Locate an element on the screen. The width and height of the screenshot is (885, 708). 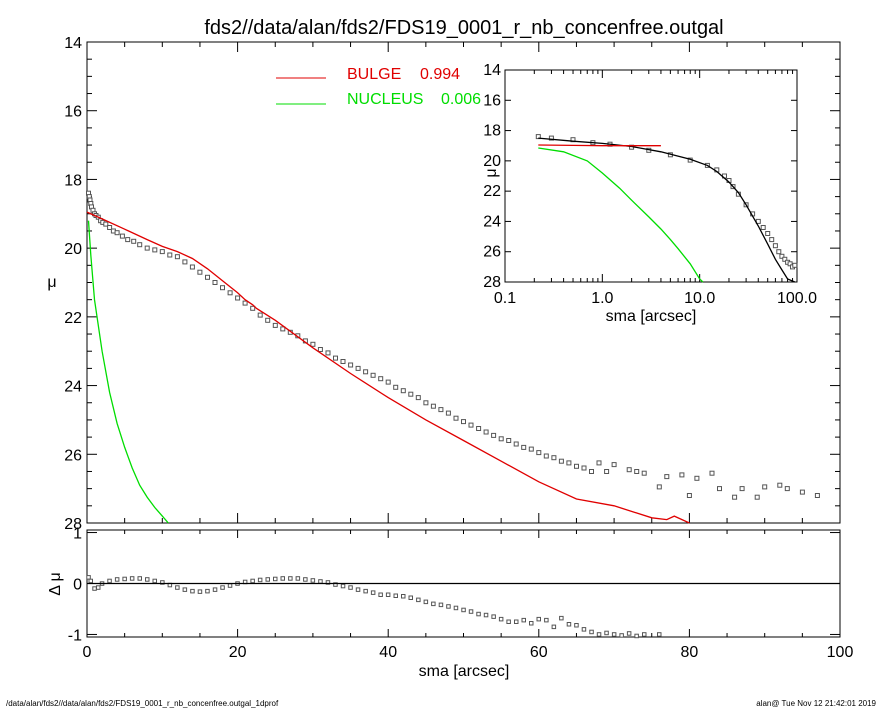
footer-timestamp: alan@ Tue Nov 12 21:42:01 2019 is located at coordinates (816, 703).